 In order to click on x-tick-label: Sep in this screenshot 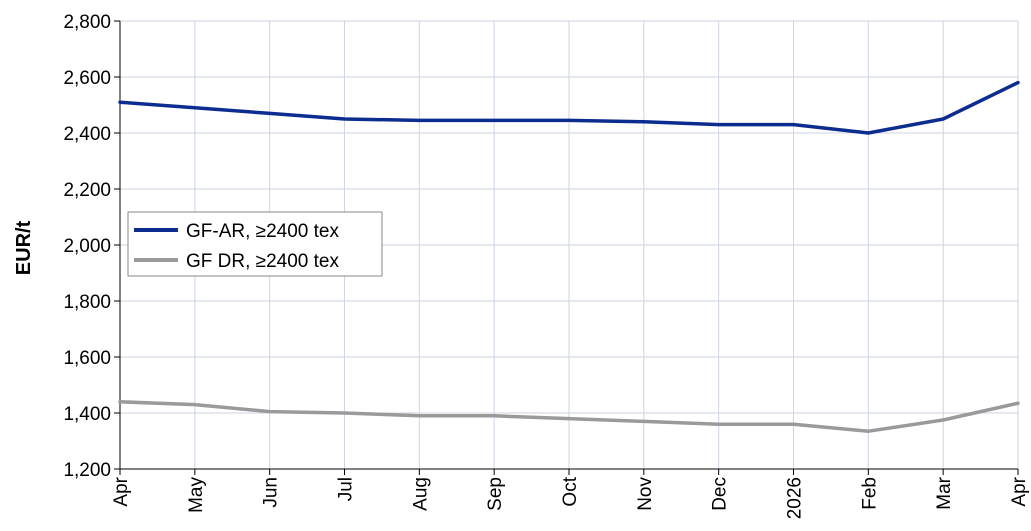, I will do `click(495, 494)`.